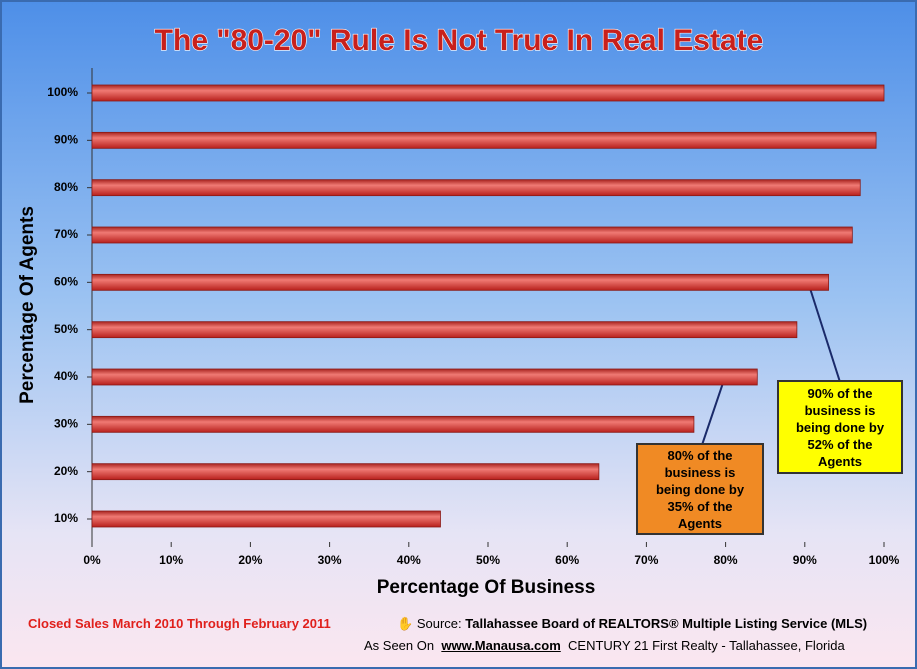  What do you see at coordinates (439, 623) in the screenshot?
I see `source-prefix: Source:` at bounding box center [439, 623].